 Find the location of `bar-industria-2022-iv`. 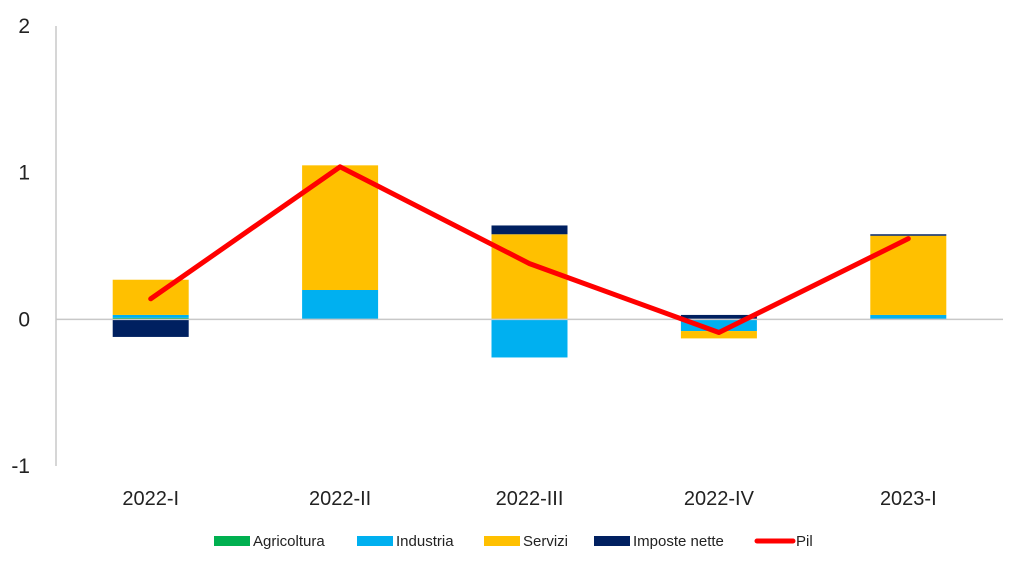

bar-industria-2022-iv is located at coordinates (718, 325).